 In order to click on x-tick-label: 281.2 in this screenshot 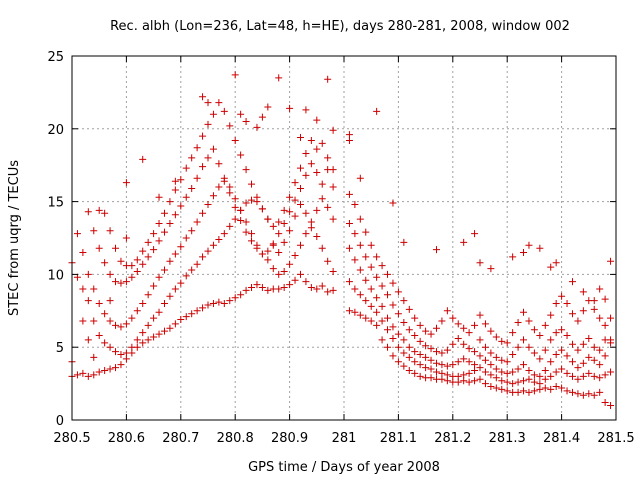, I will do `click(452, 438)`.